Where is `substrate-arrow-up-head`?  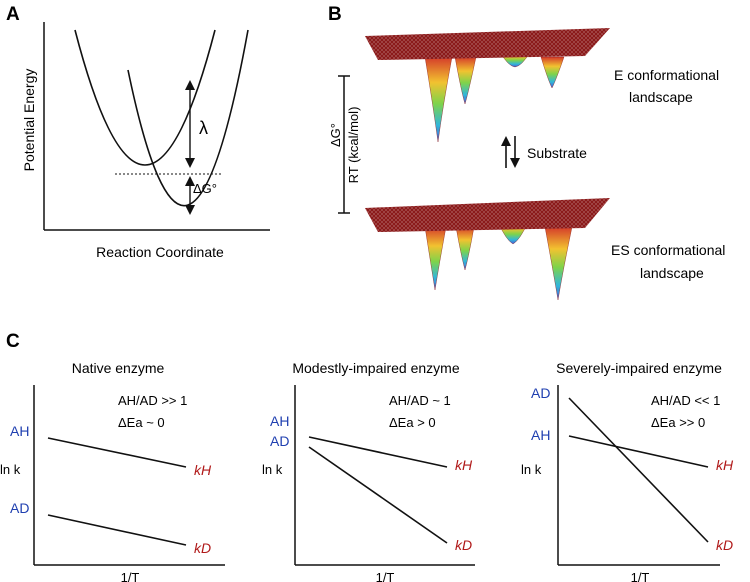 substrate-arrow-up-head is located at coordinates (506, 141).